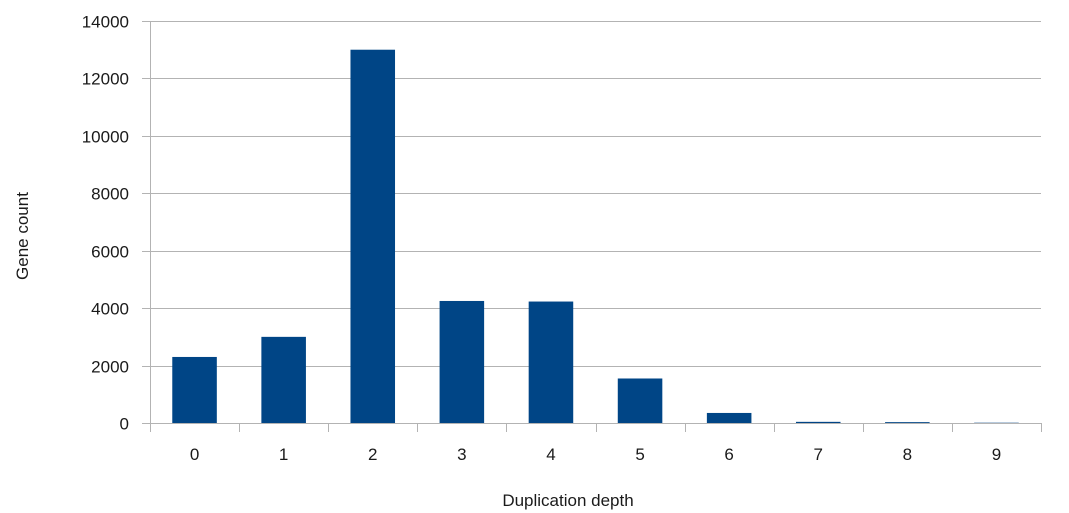 The image size is (1069, 513). What do you see at coordinates (639, 454) in the screenshot?
I see `x-tick-label: 5` at bounding box center [639, 454].